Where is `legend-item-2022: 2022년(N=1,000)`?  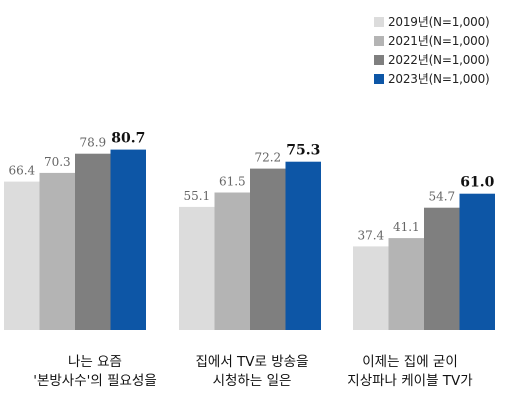 legend-item-2022: 2022년(N=1,000) is located at coordinates (432, 59).